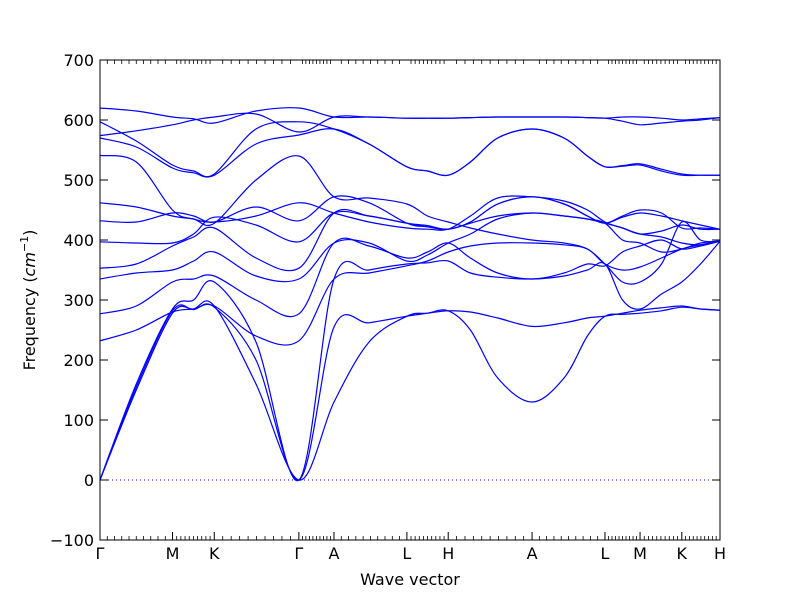  Describe the element at coordinates (410, 579) in the screenshot. I see `x-axis-title: Wave vector` at that location.